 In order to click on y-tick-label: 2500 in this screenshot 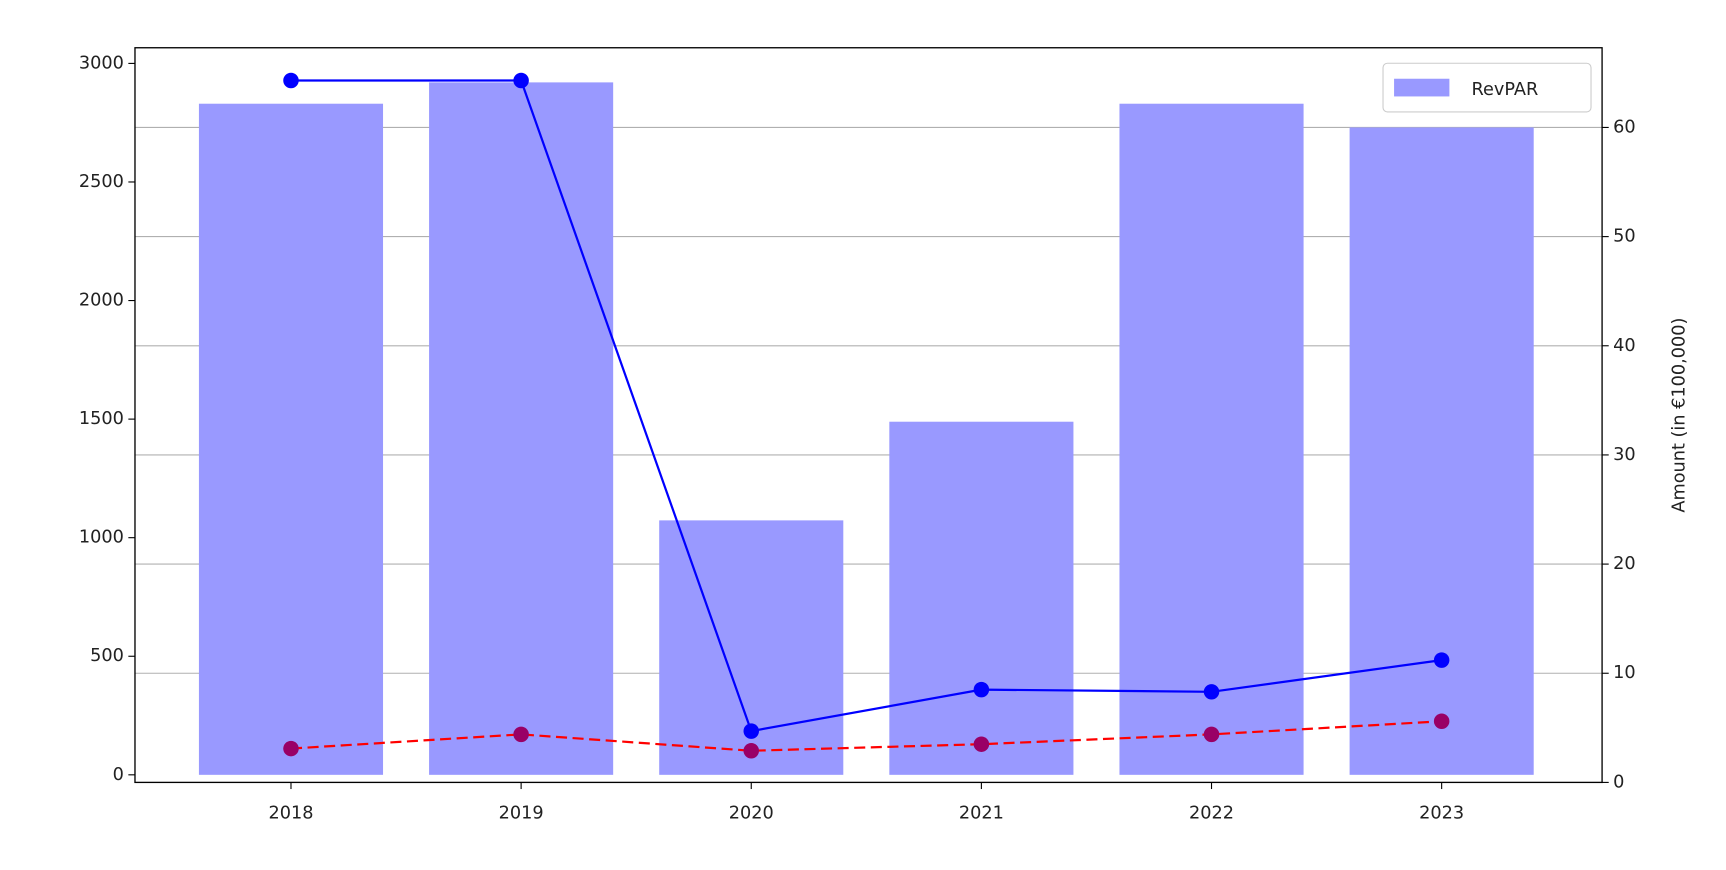, I will do `click(101, 182)`.